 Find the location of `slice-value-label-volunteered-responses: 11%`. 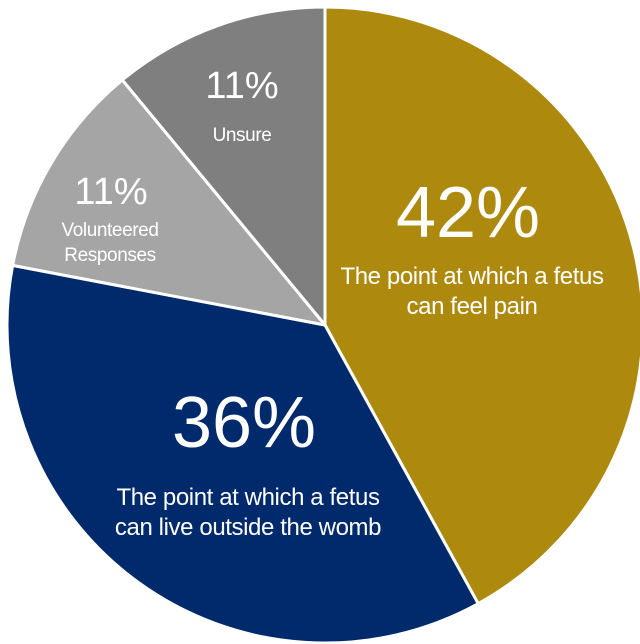

slice-value-label-volunteered-responses: 11% is located at coordinates (110, 192).